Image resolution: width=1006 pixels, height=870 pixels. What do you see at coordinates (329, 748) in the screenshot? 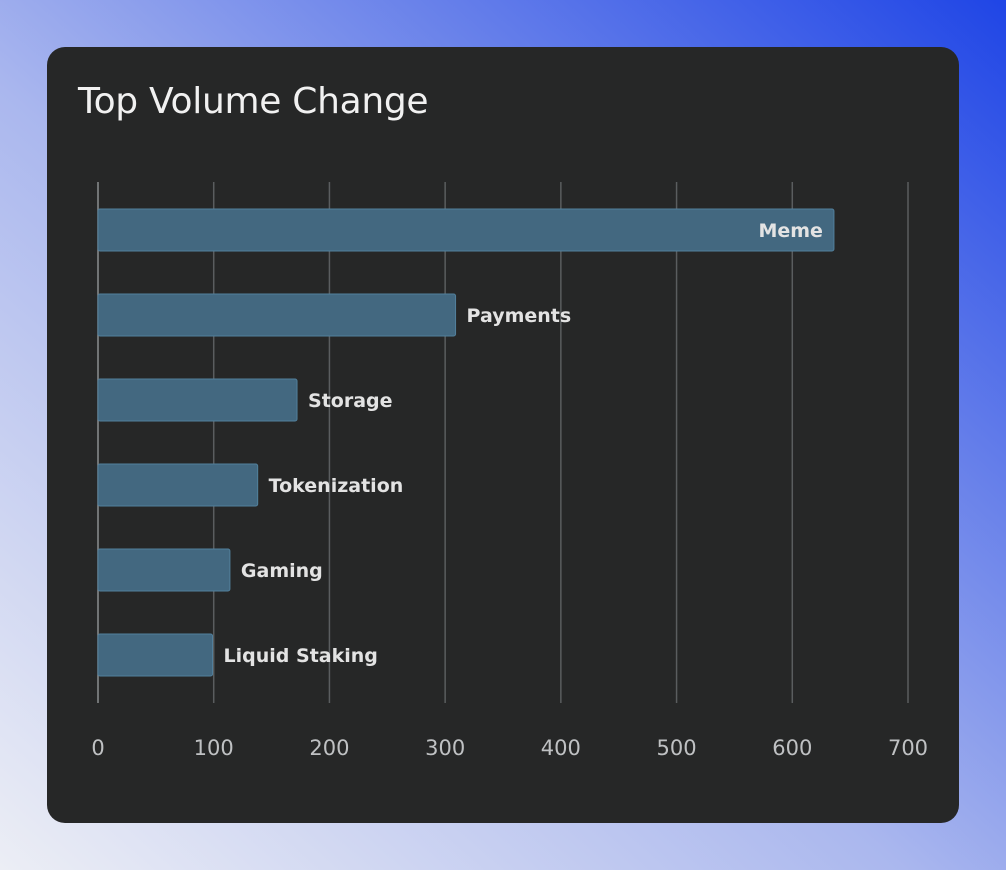
I see `x-tick-label-200: 200` at bounding box center [329, 748].